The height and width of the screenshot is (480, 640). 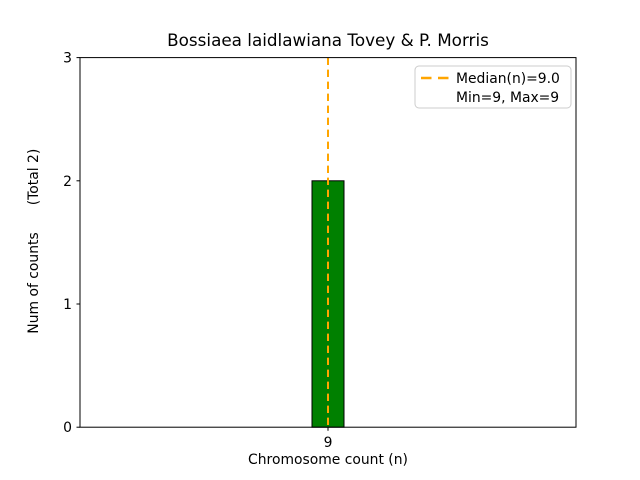 What do you see at coordinates (67, 305) in the screenshot?
I see `y-tick-label: 1` at bounding box center [67, 305].